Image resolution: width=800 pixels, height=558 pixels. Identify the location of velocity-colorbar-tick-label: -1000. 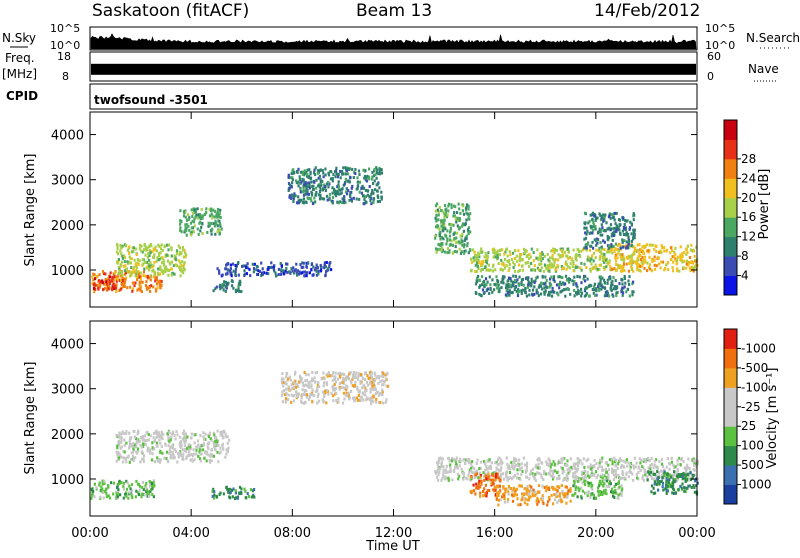
(758, 348).